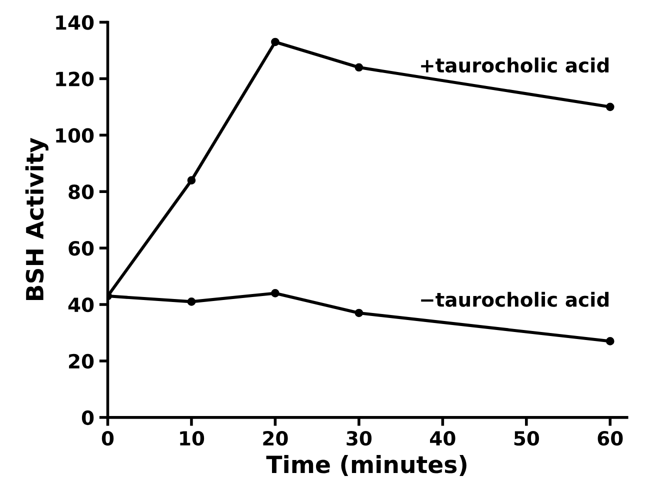 This screenshot has width=653, height=494. Describe the element at coordinates (36, 219) in the screenshot. I see `y-axis-title: BSH Activity` at that location.